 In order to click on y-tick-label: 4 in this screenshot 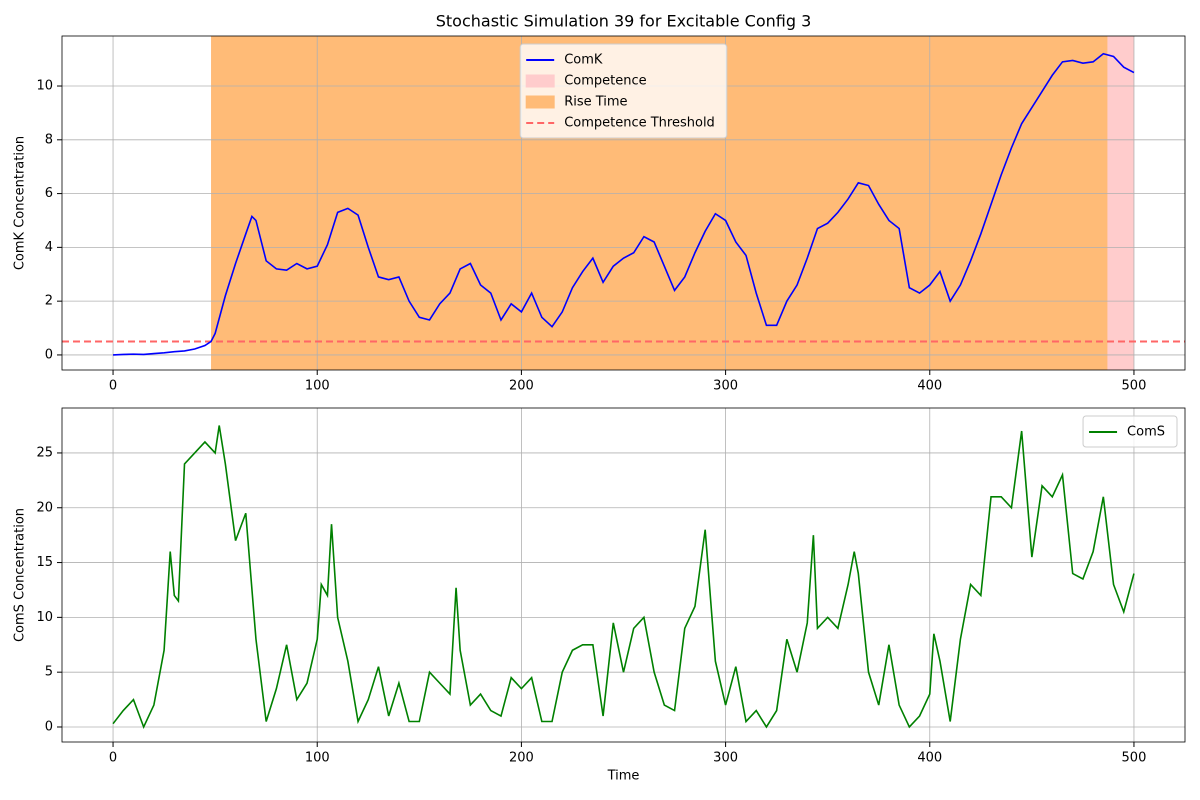, I will do `click(49, 247)`.